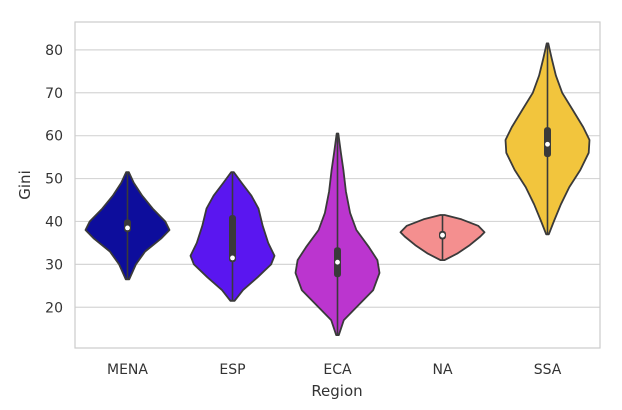 The height and width of the screenshot is (410, 622). I want to click on median-mena, so click(127, 228).